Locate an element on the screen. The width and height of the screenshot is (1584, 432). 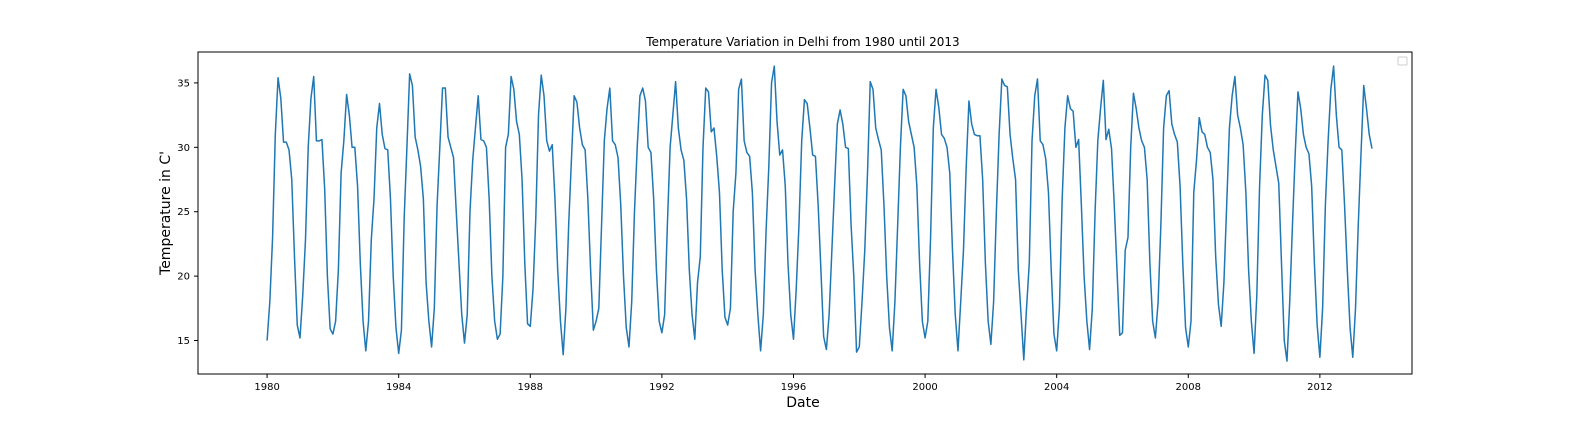
y-axis-ticks: 15 20 25 30 35 is located at coordinates (187, 212).